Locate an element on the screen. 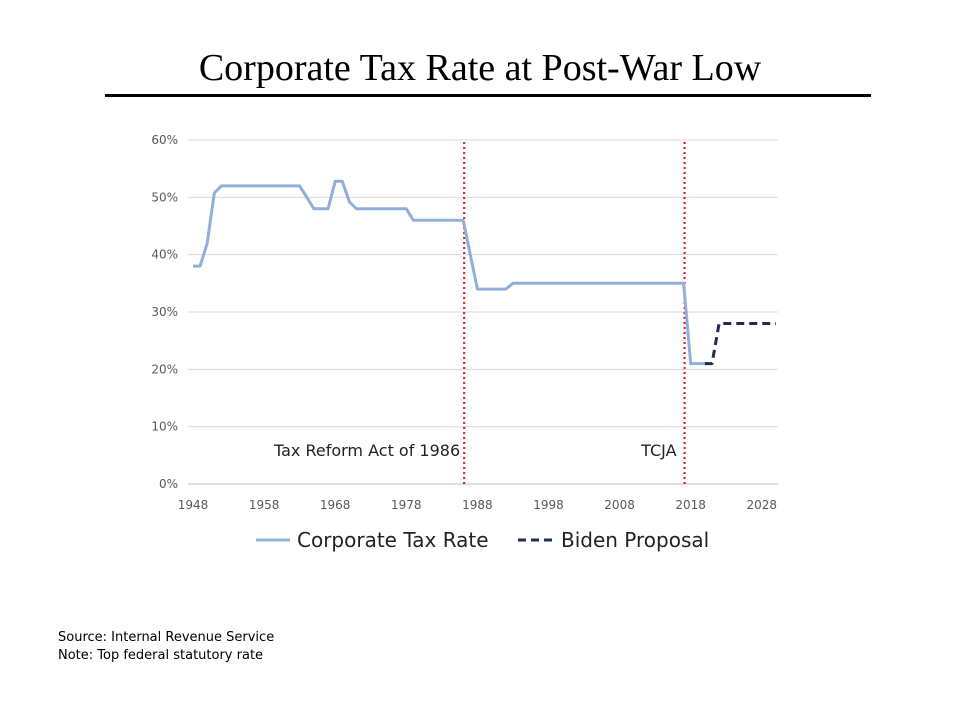 This screenshot has height=720, width=960. annotation-label: TCJA is located at coordinates (658, 450).